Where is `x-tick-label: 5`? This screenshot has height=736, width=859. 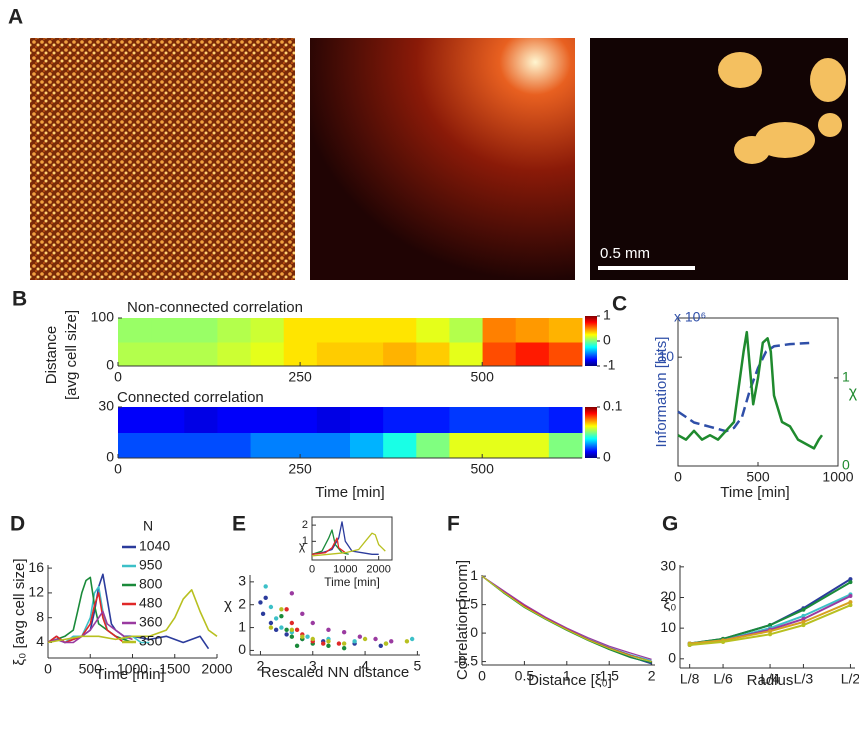 x-tick-label: 5 is located at coordinates (417, 666).